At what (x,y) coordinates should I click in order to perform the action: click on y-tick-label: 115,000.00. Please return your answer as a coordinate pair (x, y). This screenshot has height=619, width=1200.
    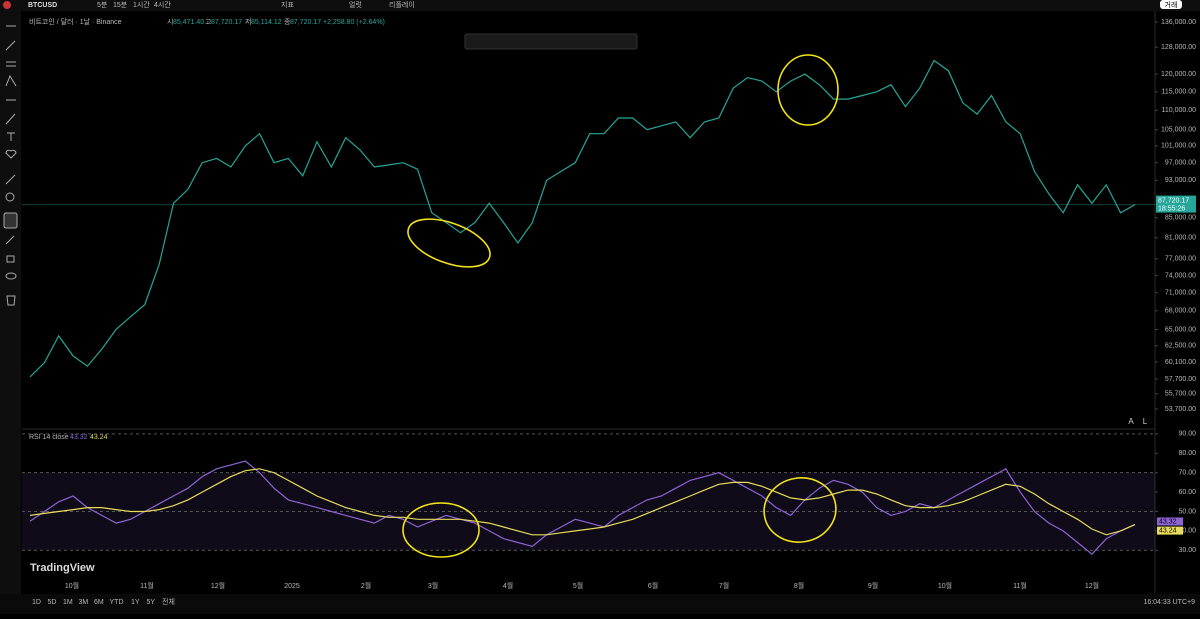
    Looking at the image, I should click on (1178, 92).